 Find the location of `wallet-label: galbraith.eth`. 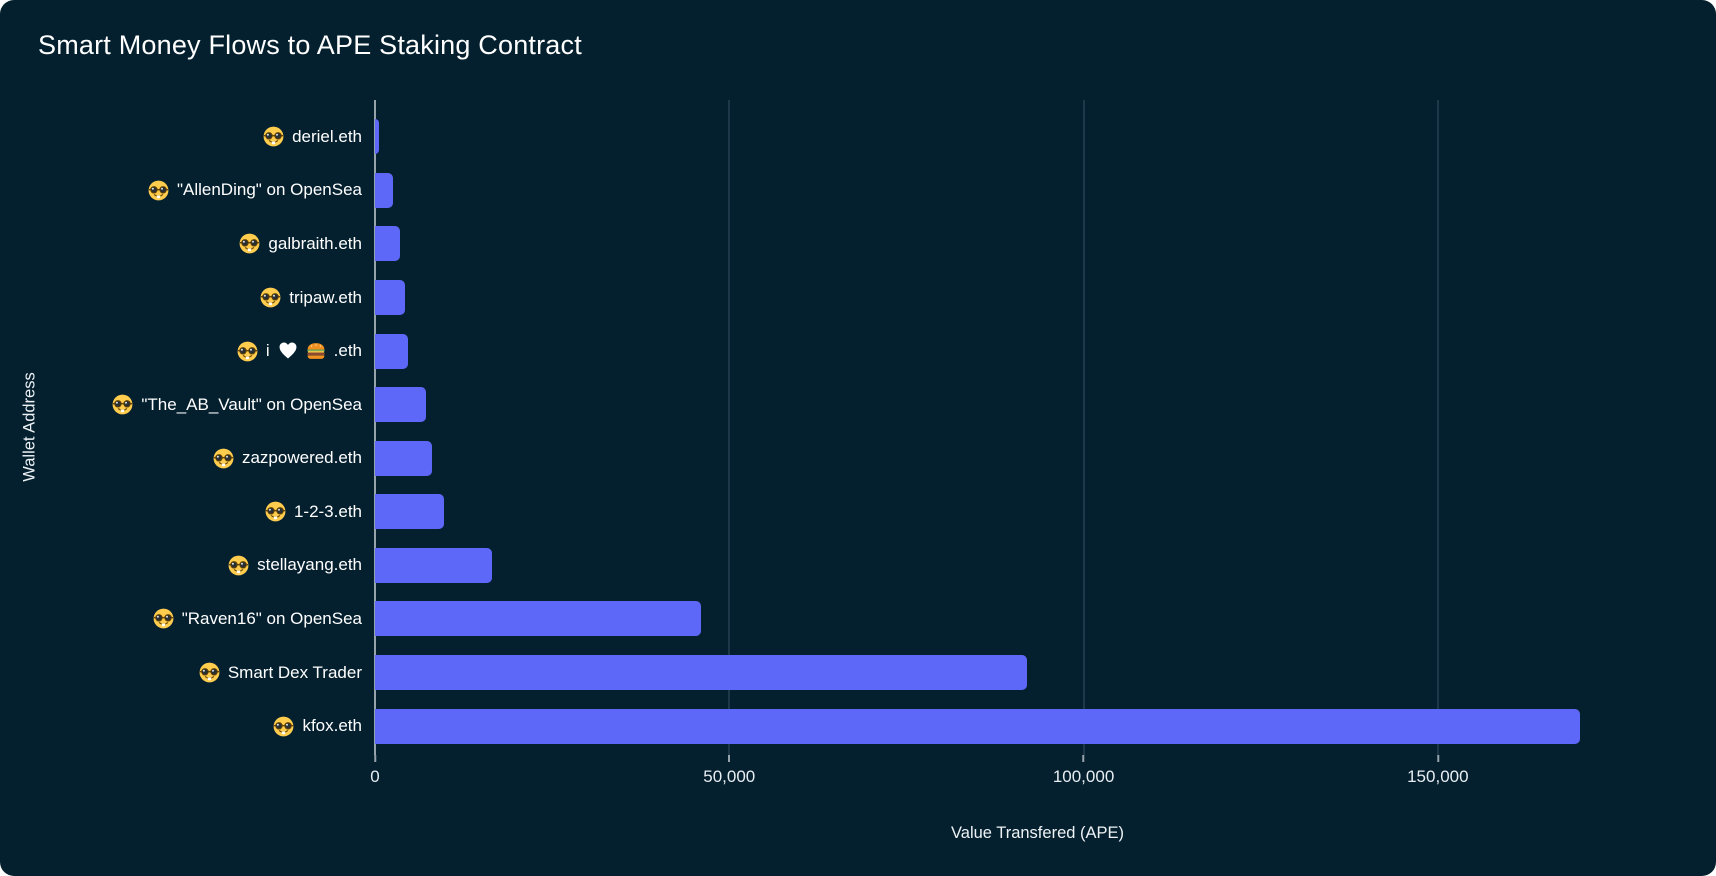

wallet-label: galbraith.eth is located at coordinates (187, 243).